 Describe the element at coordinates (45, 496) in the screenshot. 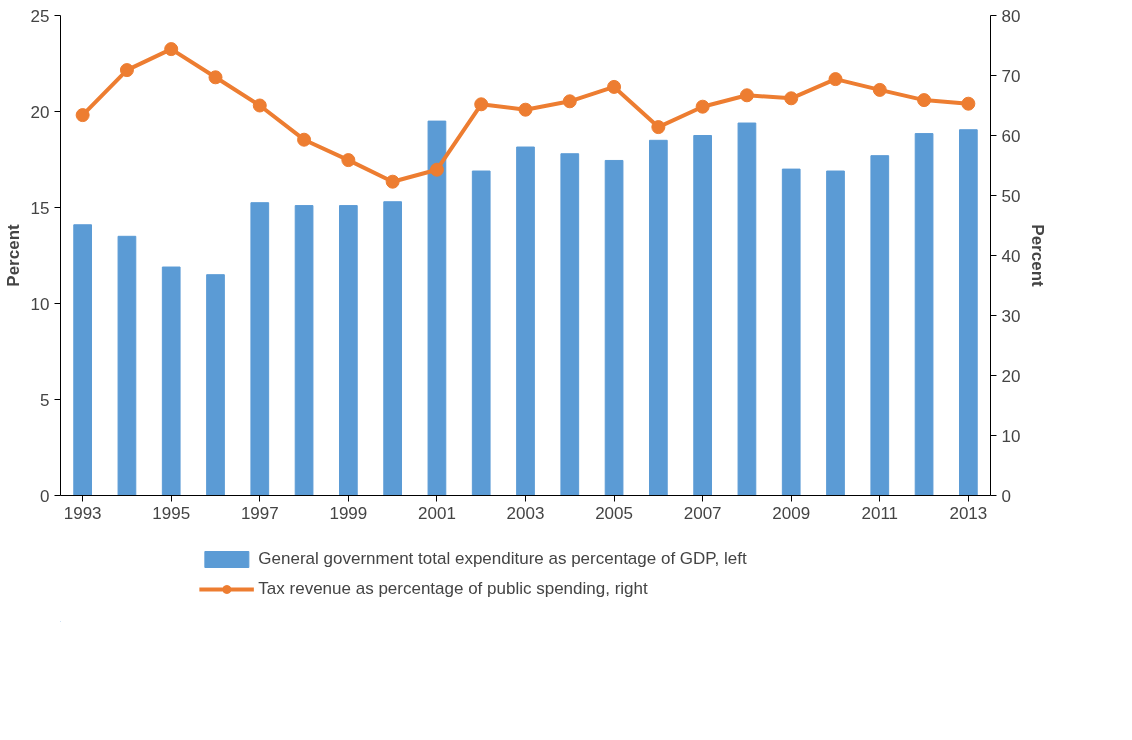

I see `y-tick-label: 0` at that location.